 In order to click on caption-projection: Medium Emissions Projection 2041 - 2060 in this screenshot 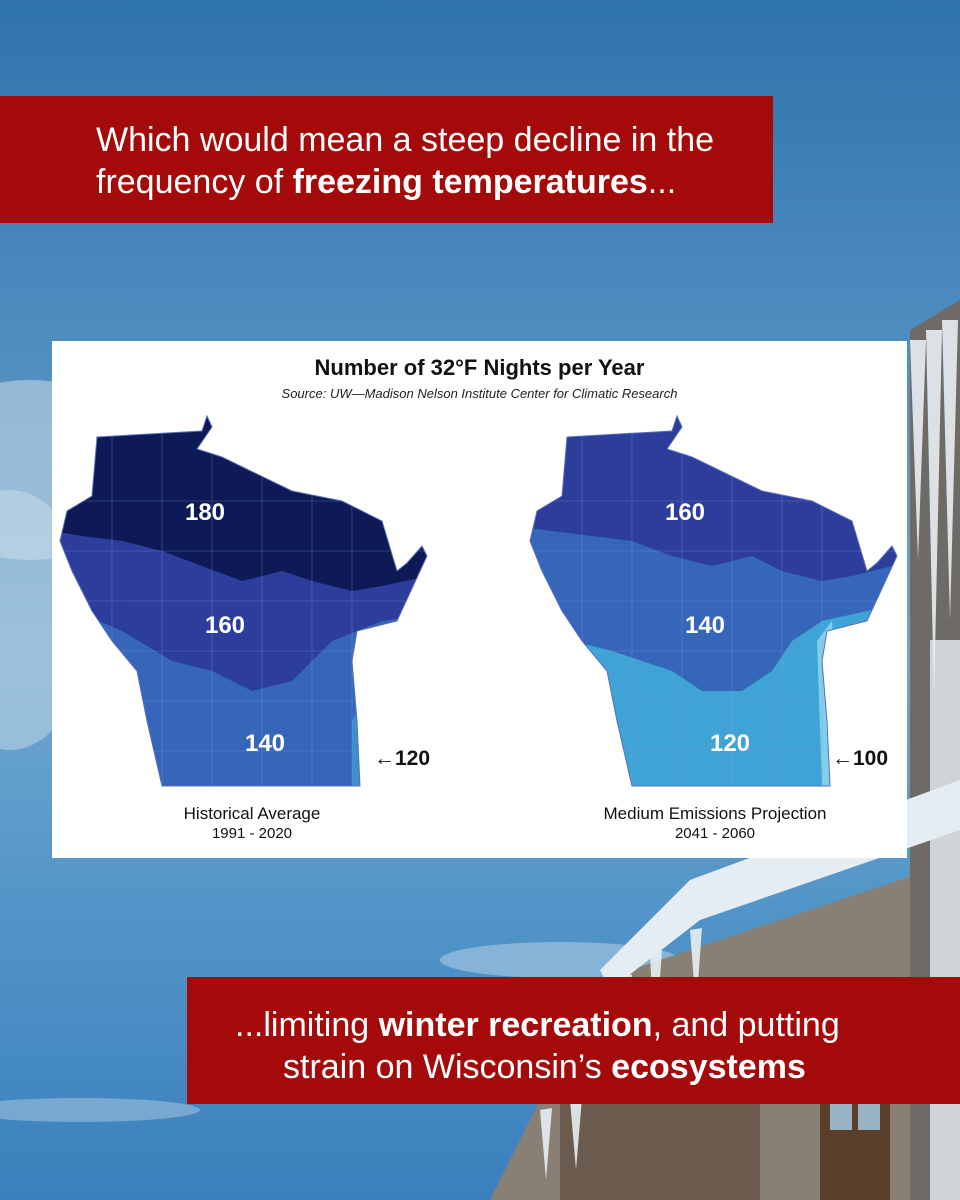, I will do `click(715, 824)`.